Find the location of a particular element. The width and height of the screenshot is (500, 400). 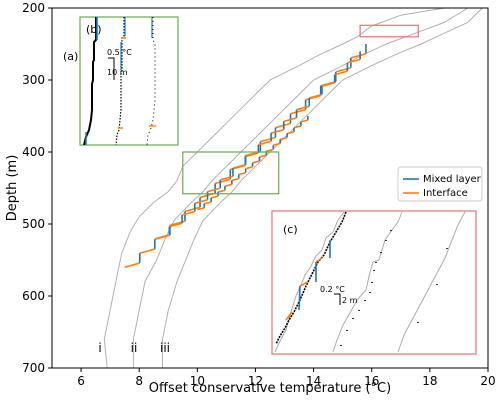

inset-c-profile-black is located at coordinates (311, 278).